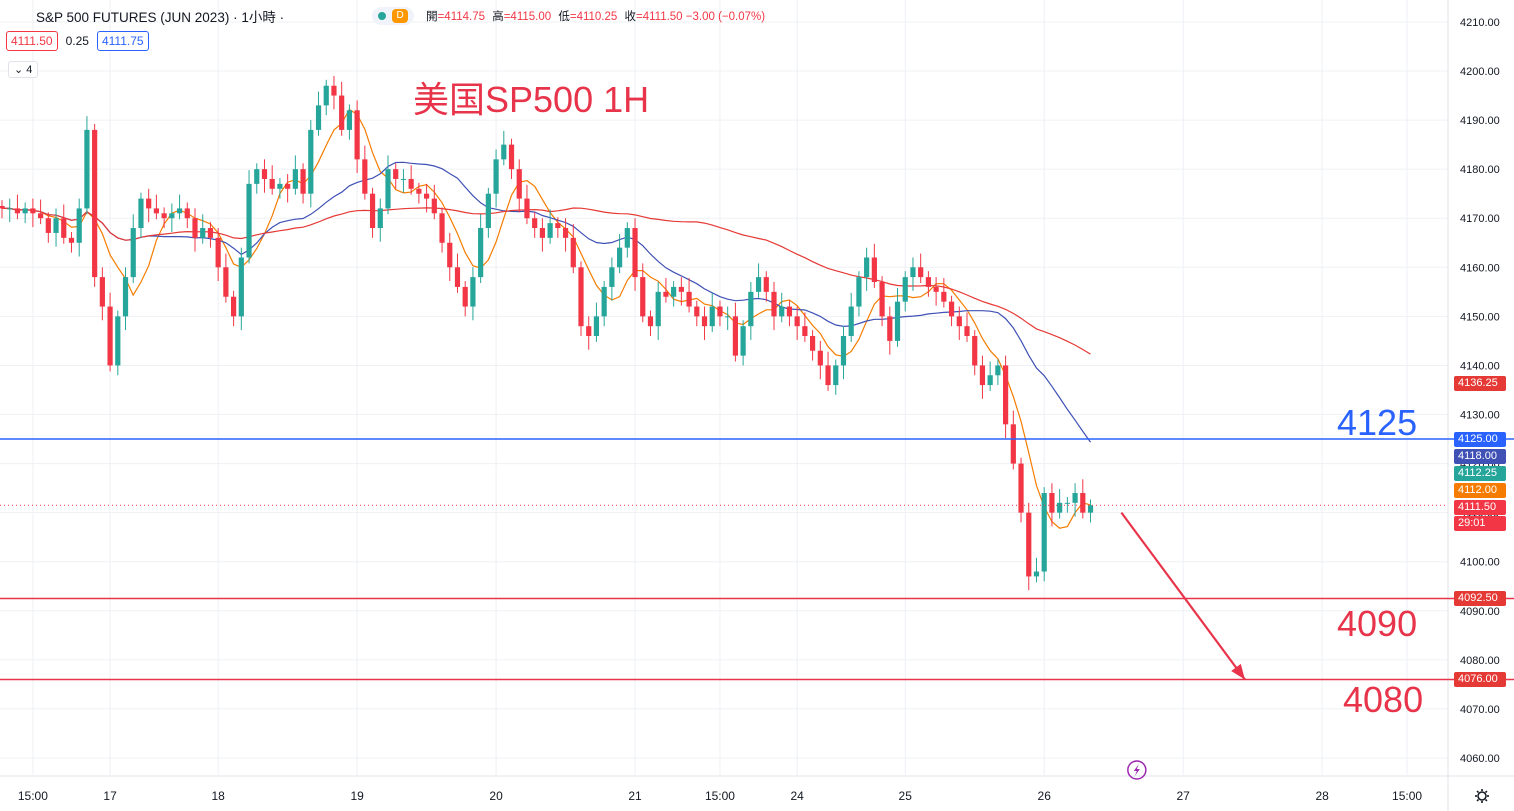 The image size is (1514, 811). I want to click on symbol-title: S&P 500 FUTURES (JUN 2023) · 1小時 ·, so click(160, 17).